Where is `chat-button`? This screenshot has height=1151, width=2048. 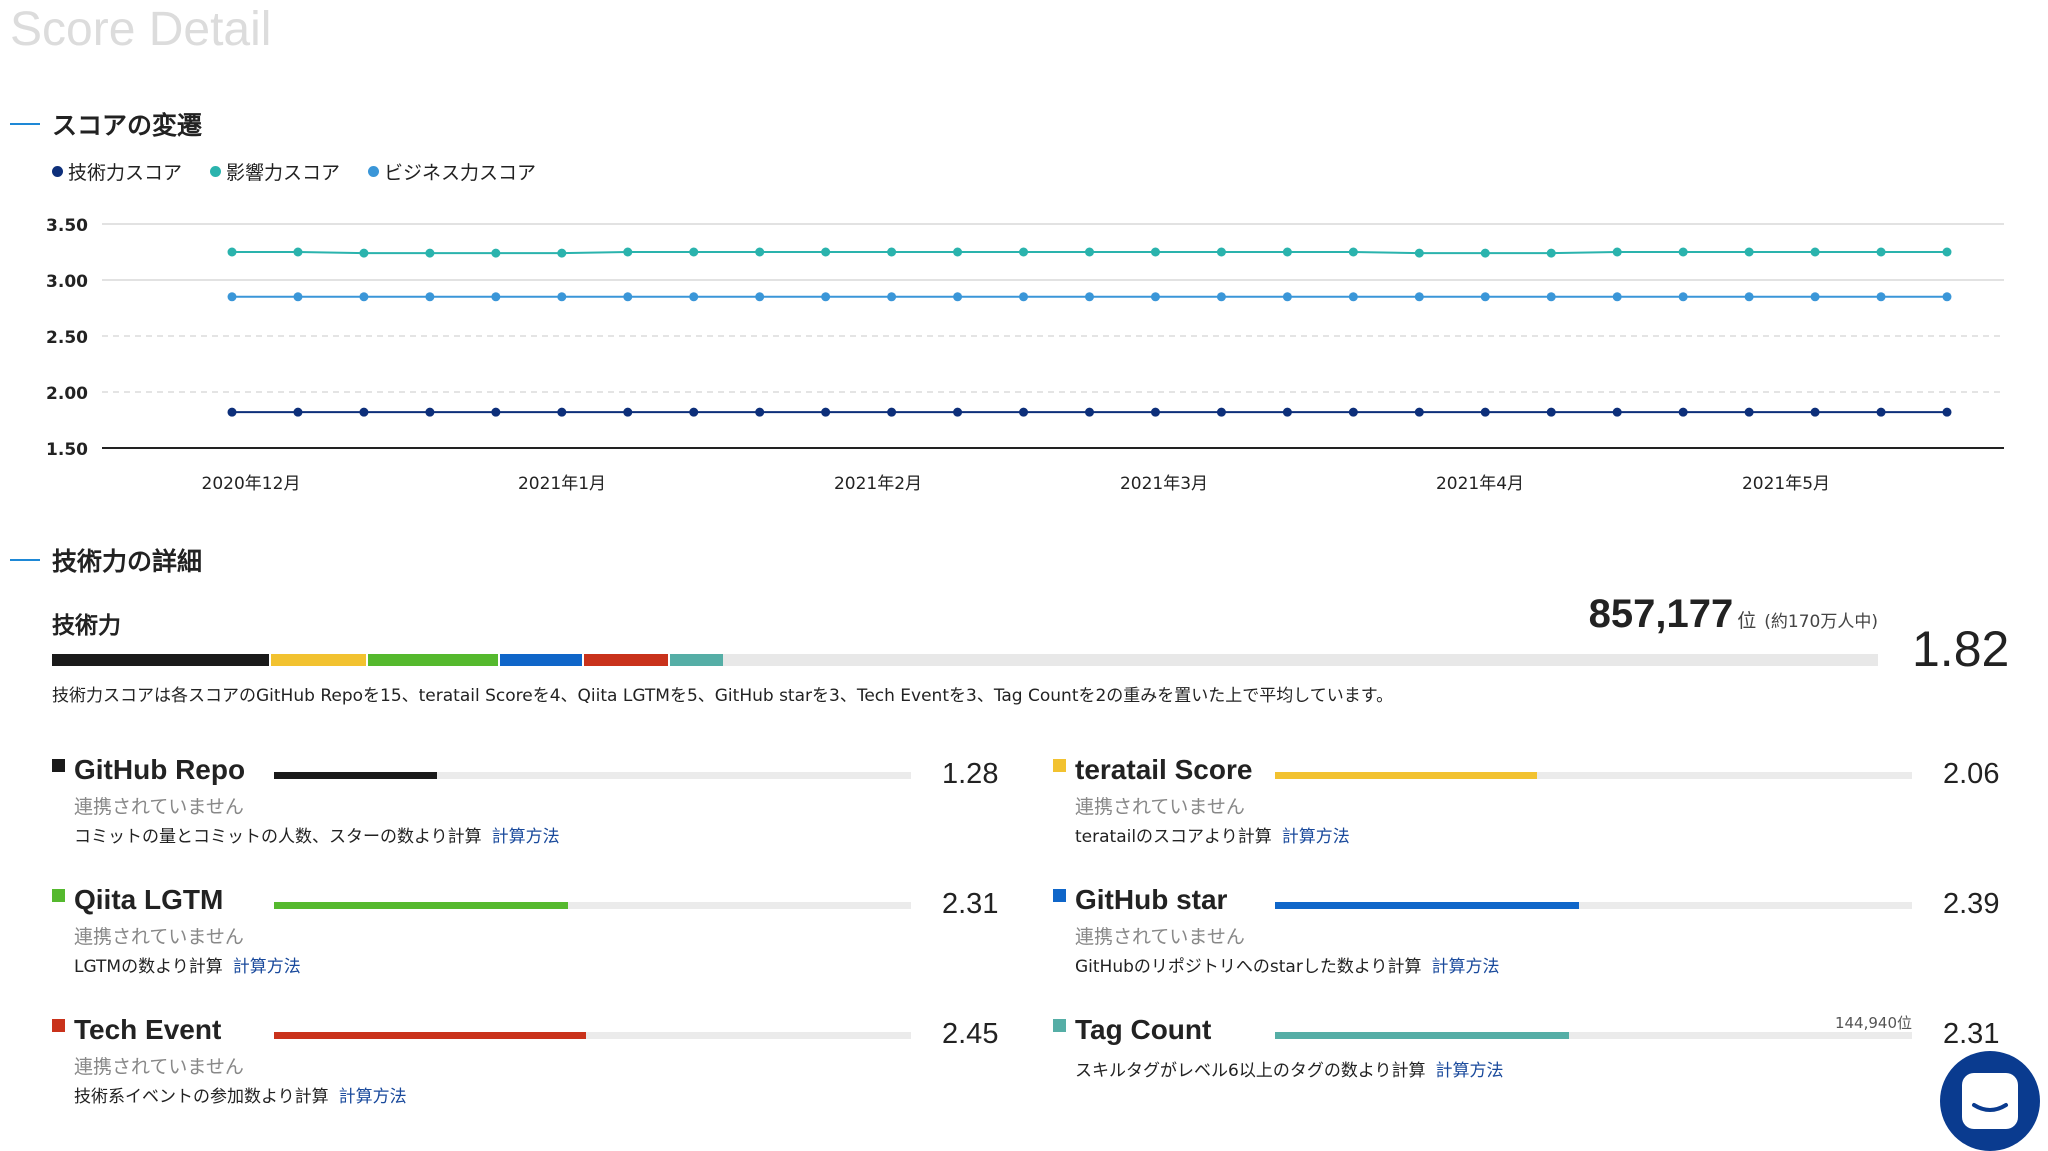
chat-button is located at coordinates (1990, 1101).